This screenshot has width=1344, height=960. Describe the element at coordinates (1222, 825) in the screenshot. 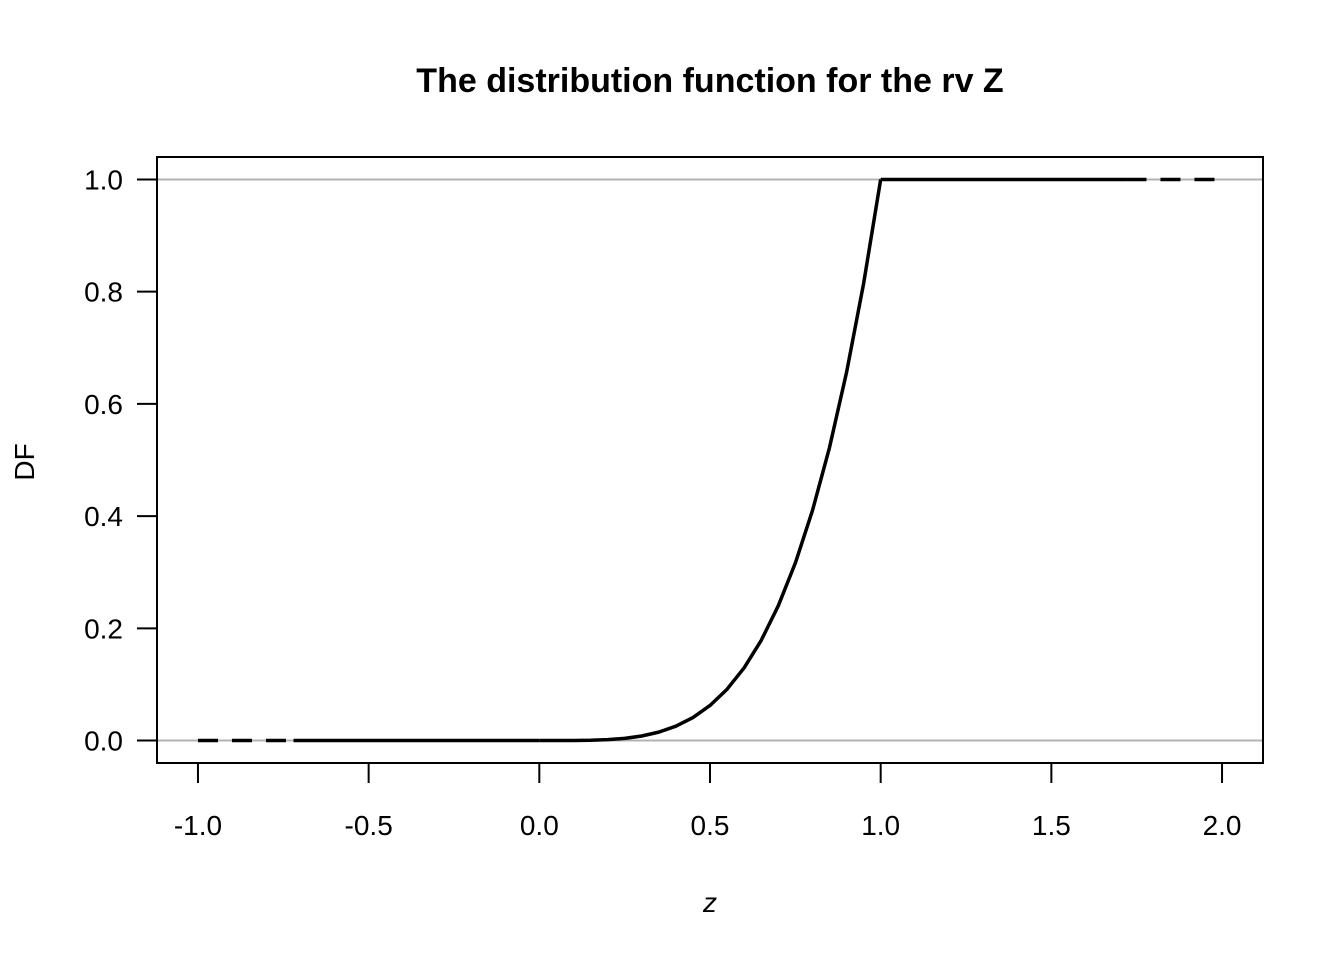

I see `x-tick-label: 2.0` at that location.